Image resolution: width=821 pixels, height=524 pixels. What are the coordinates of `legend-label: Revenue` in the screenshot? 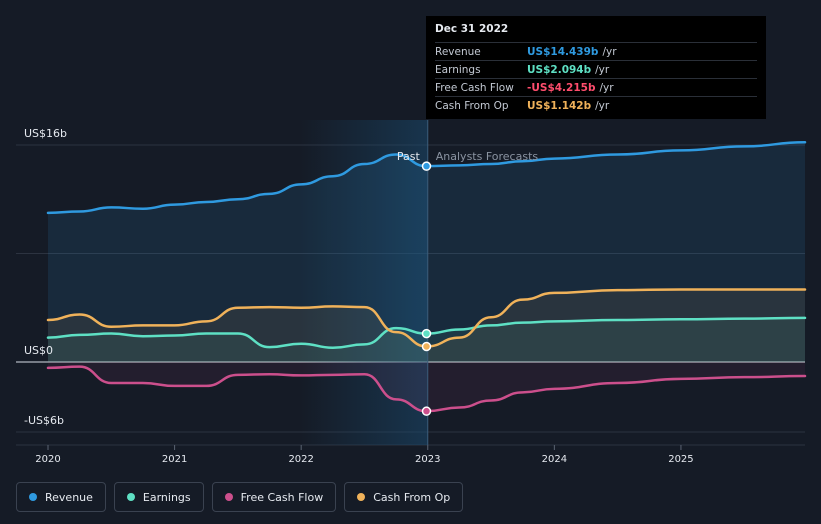 It's located at (69, 497).